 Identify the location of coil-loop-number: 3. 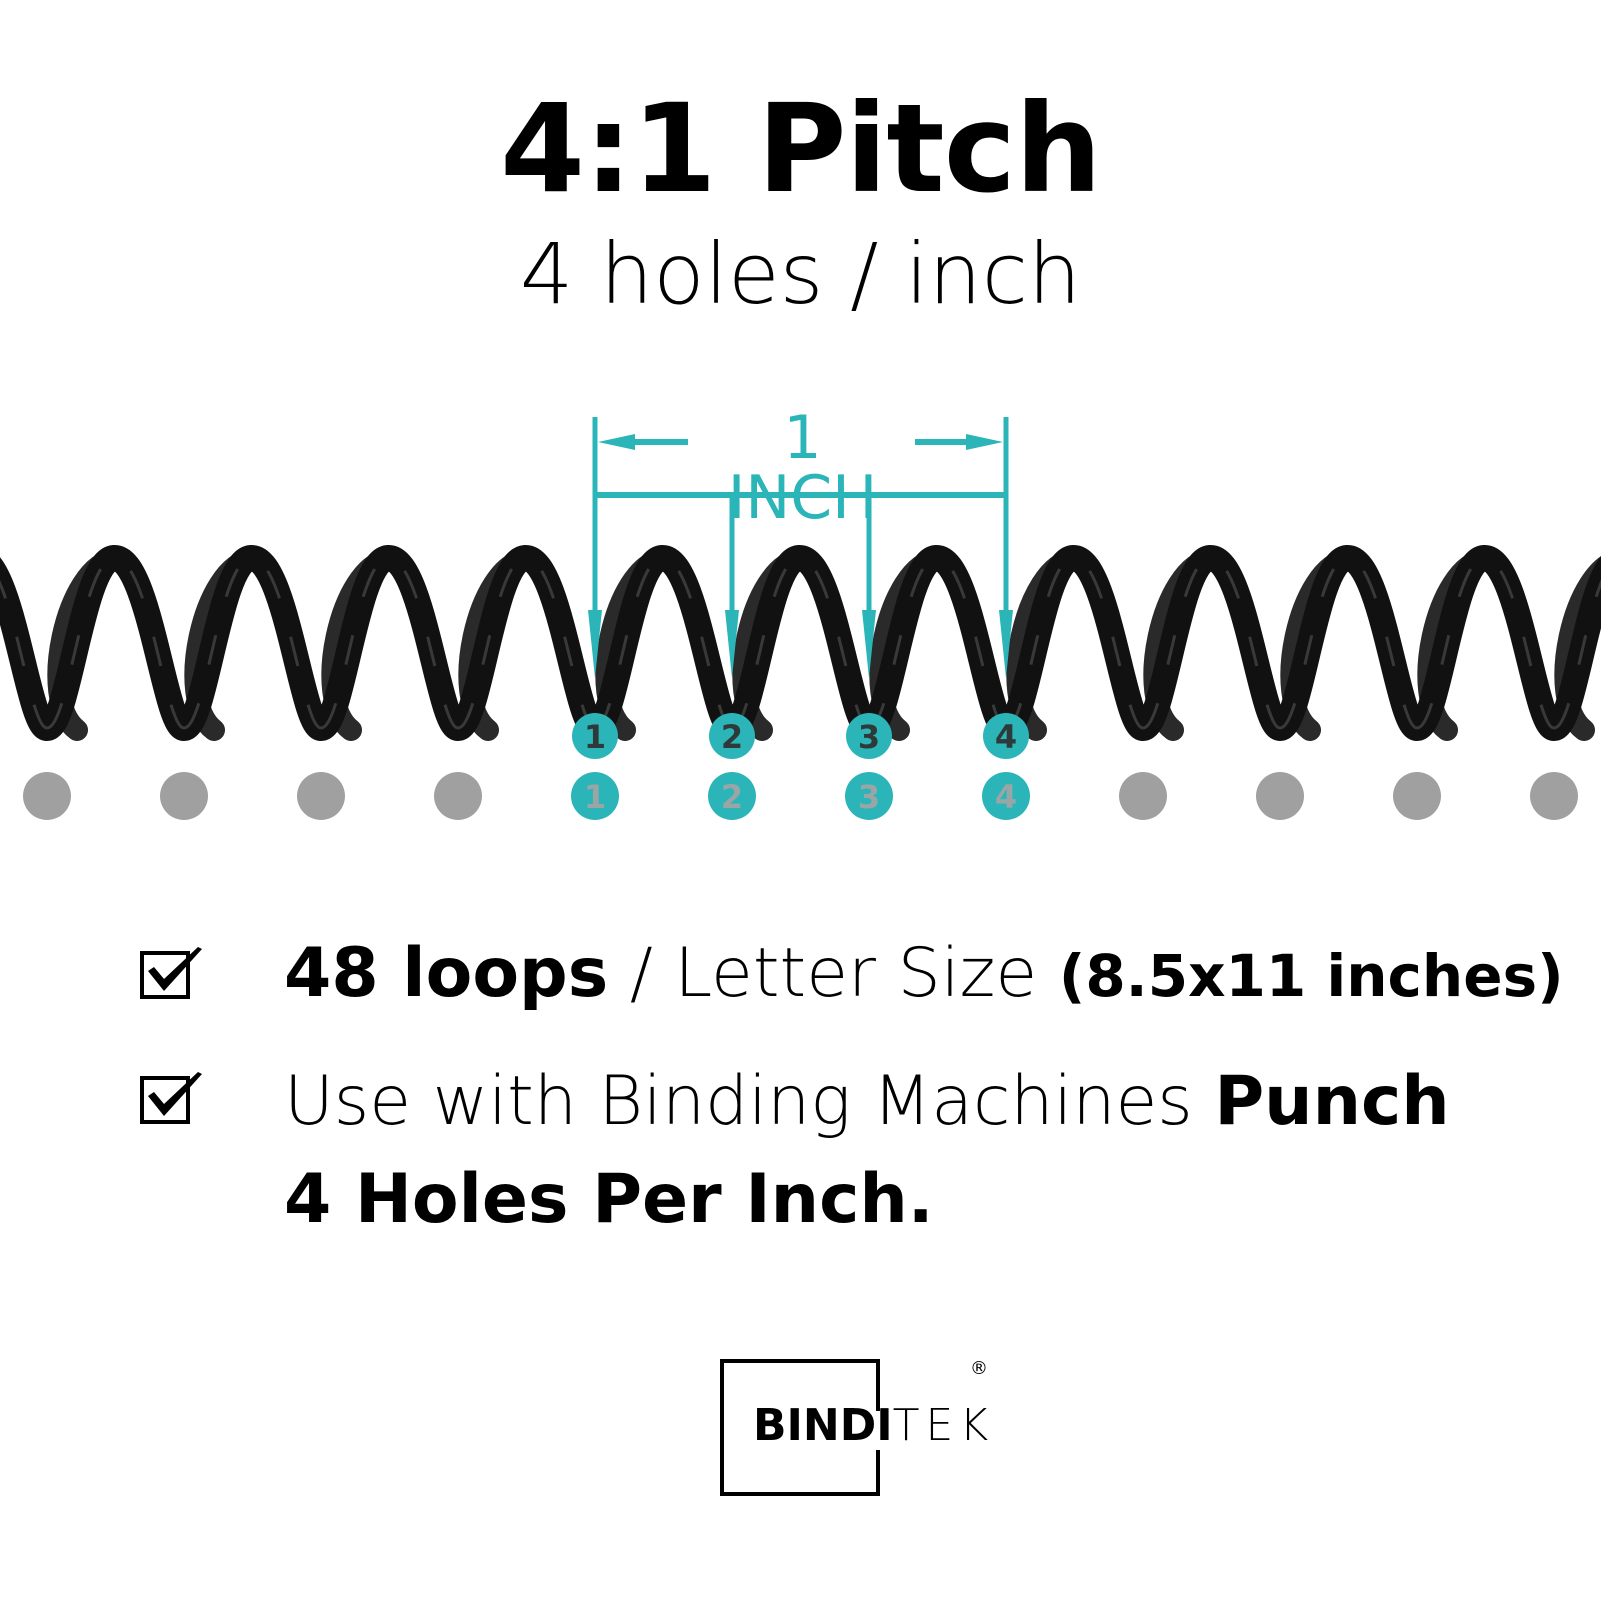
(869, 737).